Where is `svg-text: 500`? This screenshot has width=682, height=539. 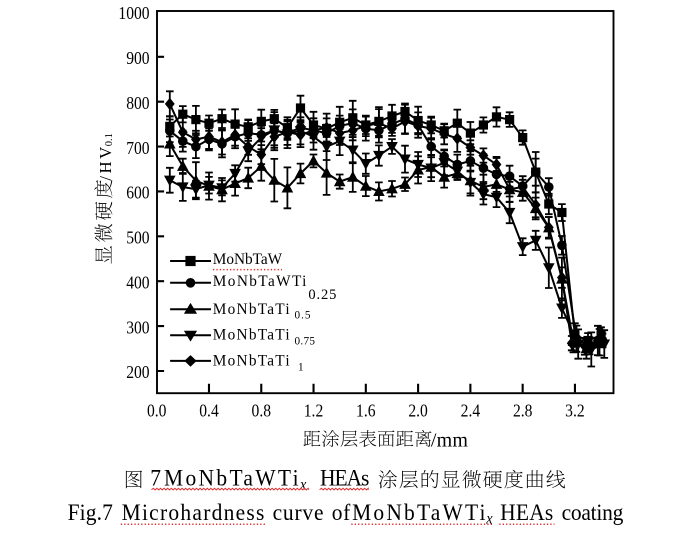 svg-text: 500 is located at coordinates (137, 238).